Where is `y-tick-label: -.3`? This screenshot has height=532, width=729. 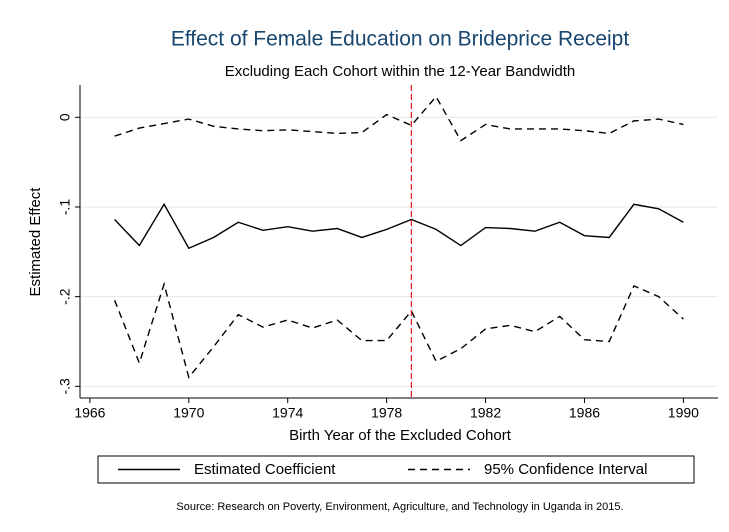
y-tick-label: -.3 is located at coordinates (65, 386).